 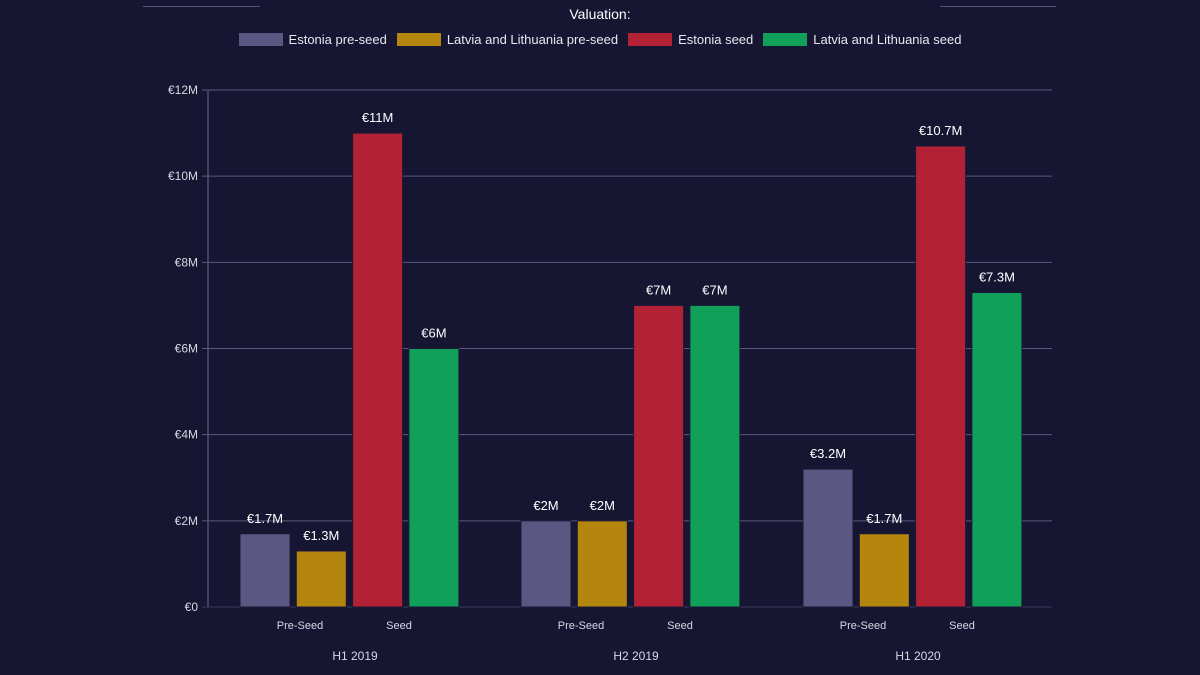 I want to click on data-label: €10.7M, so click(x=940, y=130).